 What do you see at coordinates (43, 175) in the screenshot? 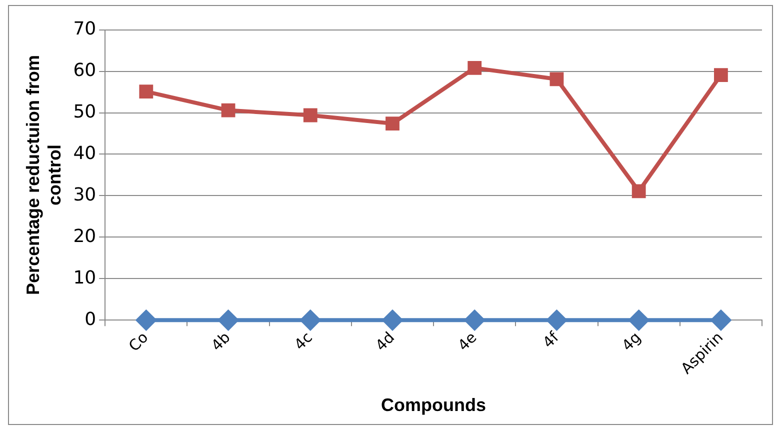
I see `y-axis-title: Percentage reductuion from control` at bounding box center [43, 175].